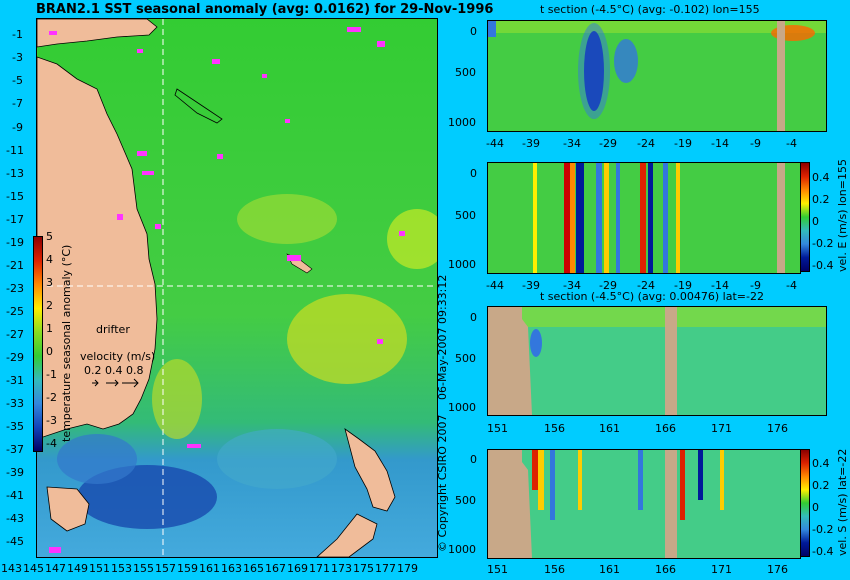  What do you see at coordinates (68, 509) in the screenshot?
I see `tasmania-land` at bounding box center [68, 509].